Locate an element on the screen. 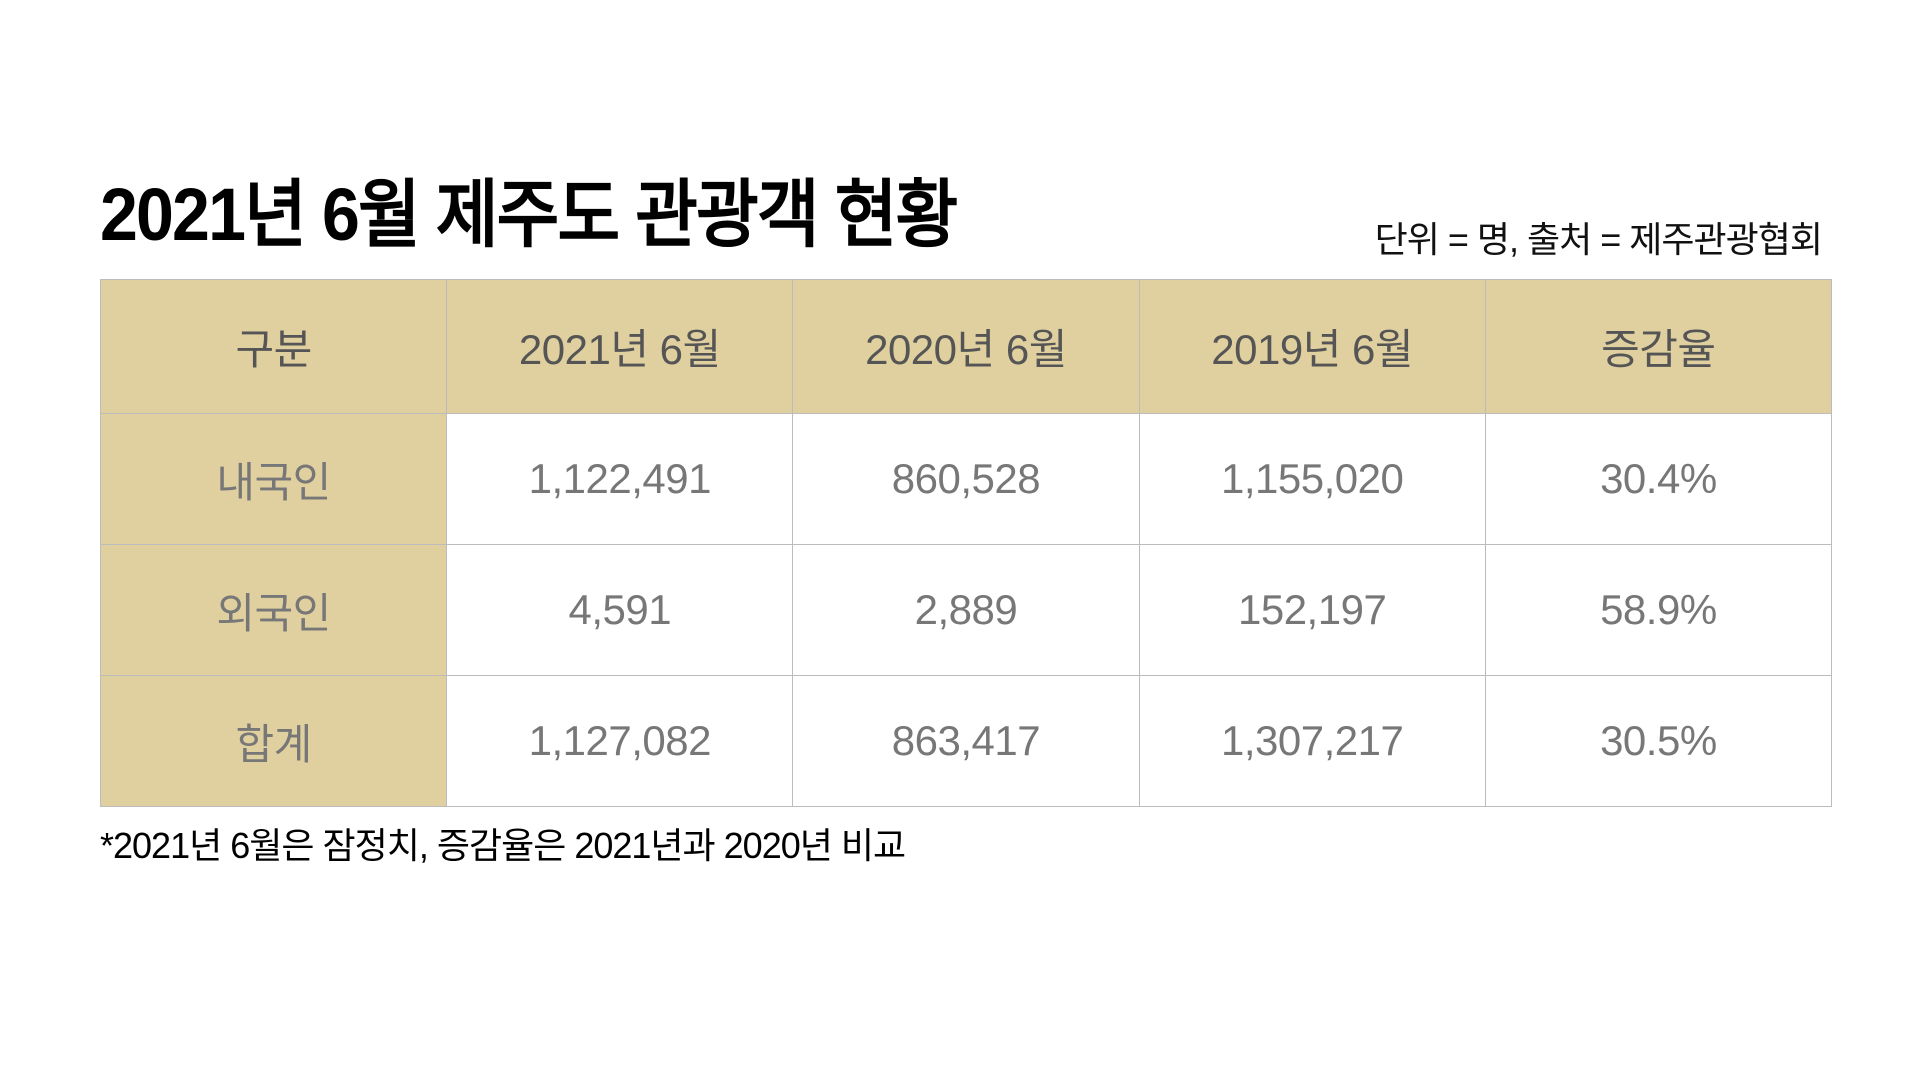 The height and width of the screenshot is (1080, 1920). cell-value: 4,591 is located at coordinates (620, 610).